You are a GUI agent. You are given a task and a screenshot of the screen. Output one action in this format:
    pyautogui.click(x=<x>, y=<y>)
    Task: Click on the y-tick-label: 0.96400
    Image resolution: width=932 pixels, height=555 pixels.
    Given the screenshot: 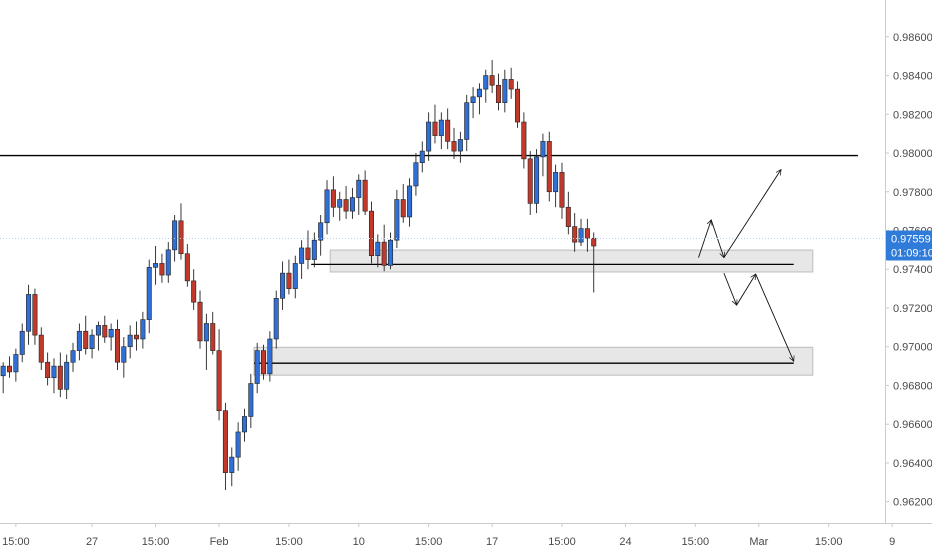 What is the action you would take?
    pyautogui.click(x=912, y=464)
    